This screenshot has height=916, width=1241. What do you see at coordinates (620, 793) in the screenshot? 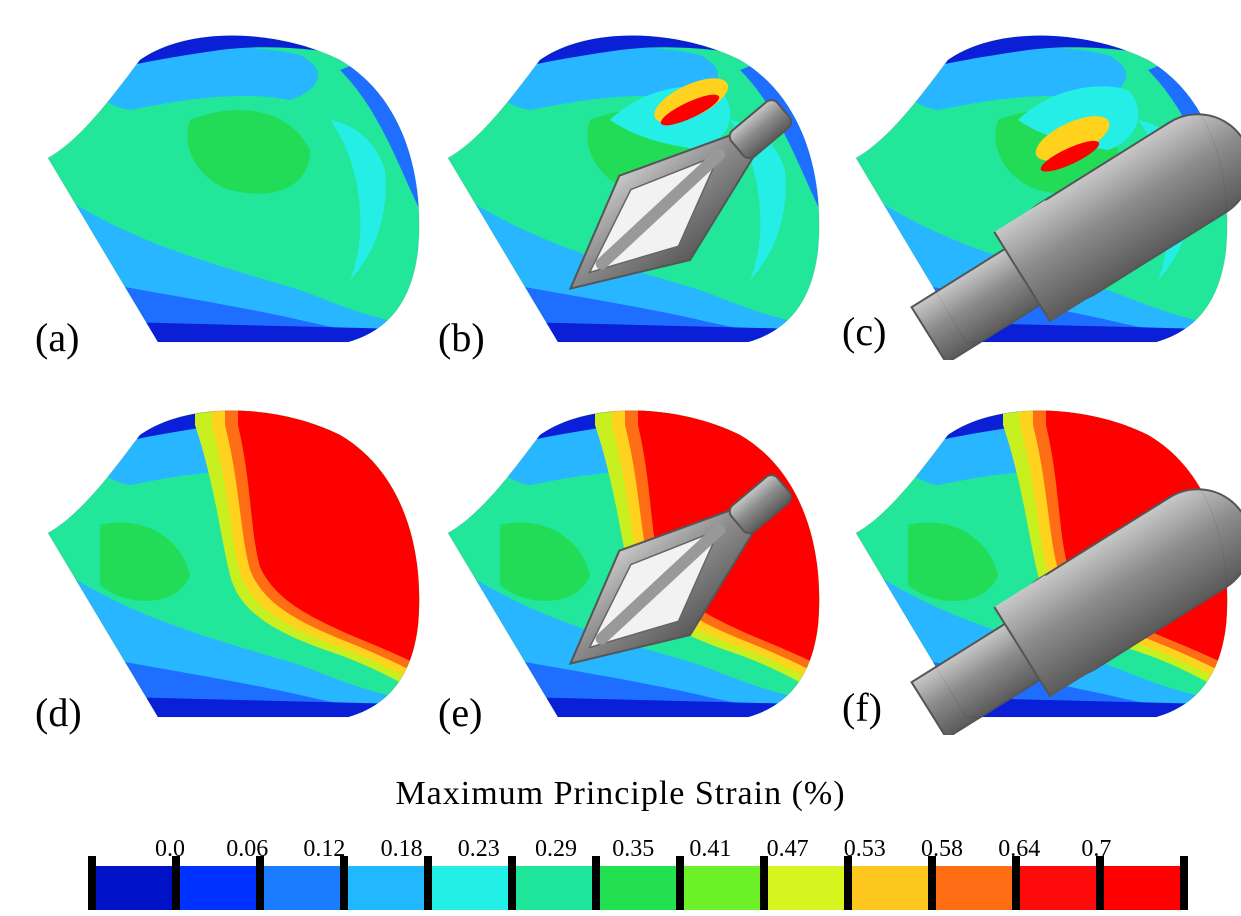
I see `legend-title: Maximum Principle Strain (%)` at bounding box center [620, 793].